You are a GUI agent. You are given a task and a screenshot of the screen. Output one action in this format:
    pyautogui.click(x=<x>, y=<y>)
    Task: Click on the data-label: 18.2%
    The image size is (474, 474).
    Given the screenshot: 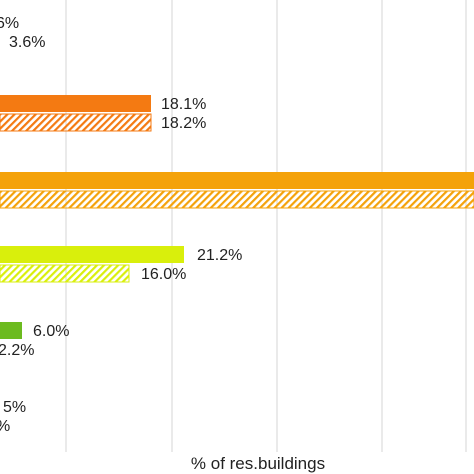 What is the action you would take?
    pyautogui.click(x=183, y=123)
    